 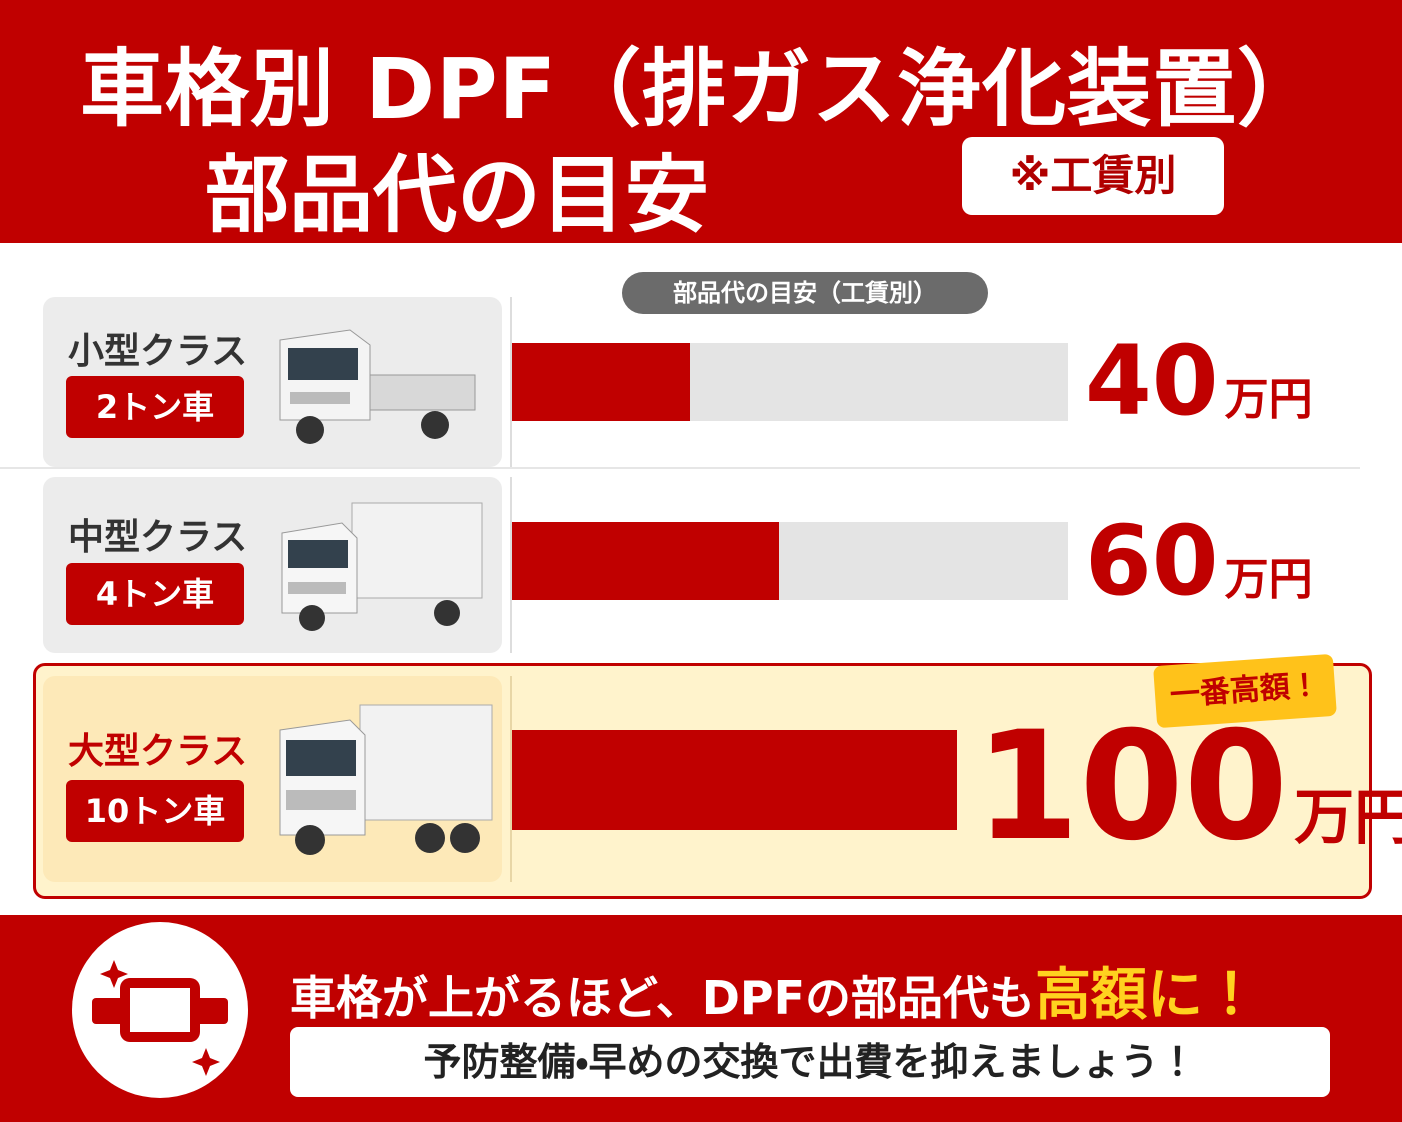 I want to click on tonnage-label: 2トン車, so click(x=155, y=407).